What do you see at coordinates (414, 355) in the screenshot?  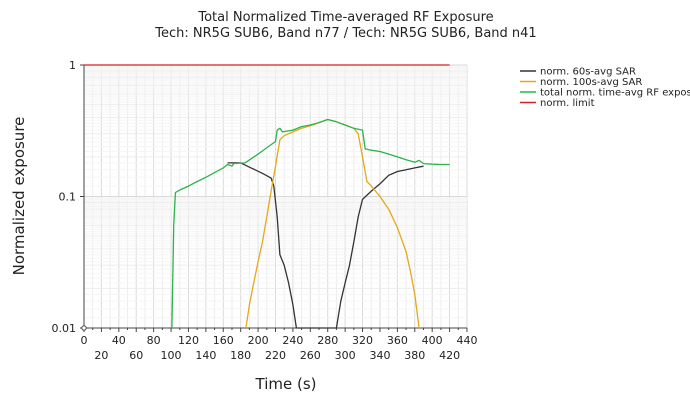 I see `x-tick-label: 380` at bounding box center [414, 355].